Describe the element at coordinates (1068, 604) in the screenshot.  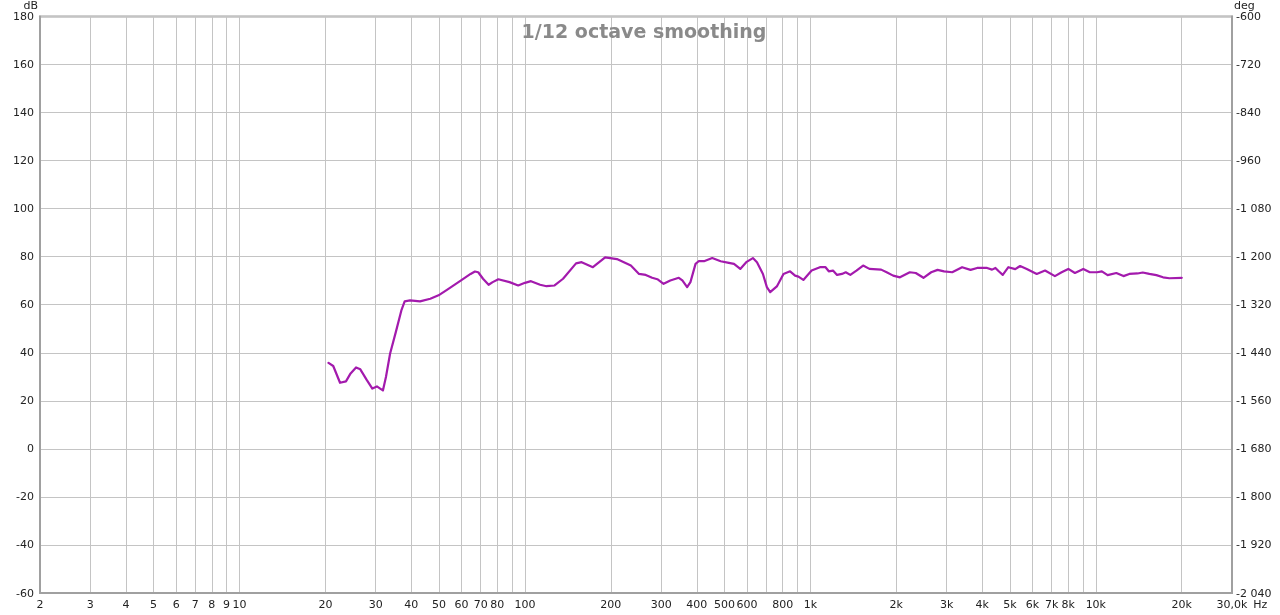
I see `x-tick-label: 8k` at that location.